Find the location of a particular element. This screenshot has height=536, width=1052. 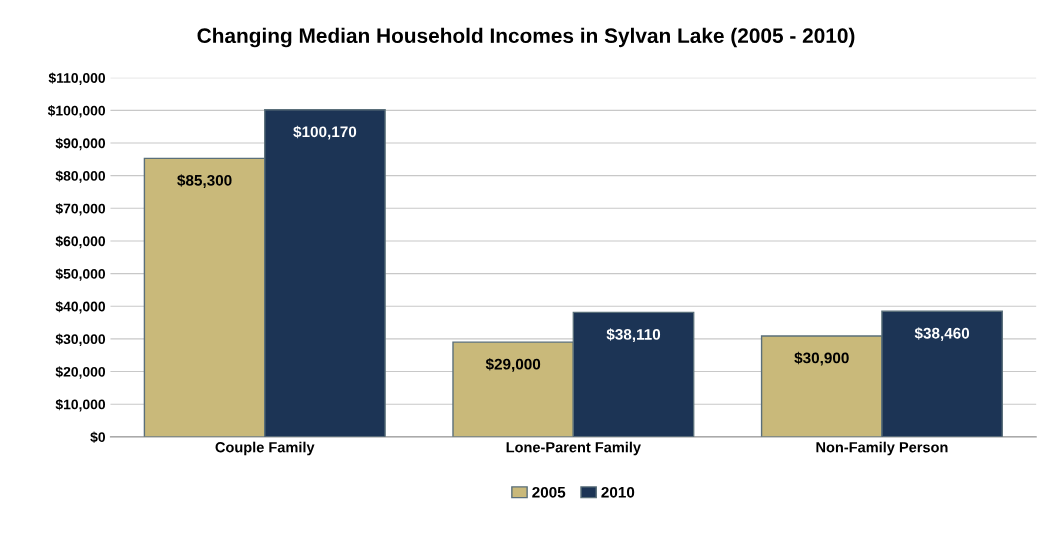

y-tick-label: $20,000 is located at coordinates (80, 372).